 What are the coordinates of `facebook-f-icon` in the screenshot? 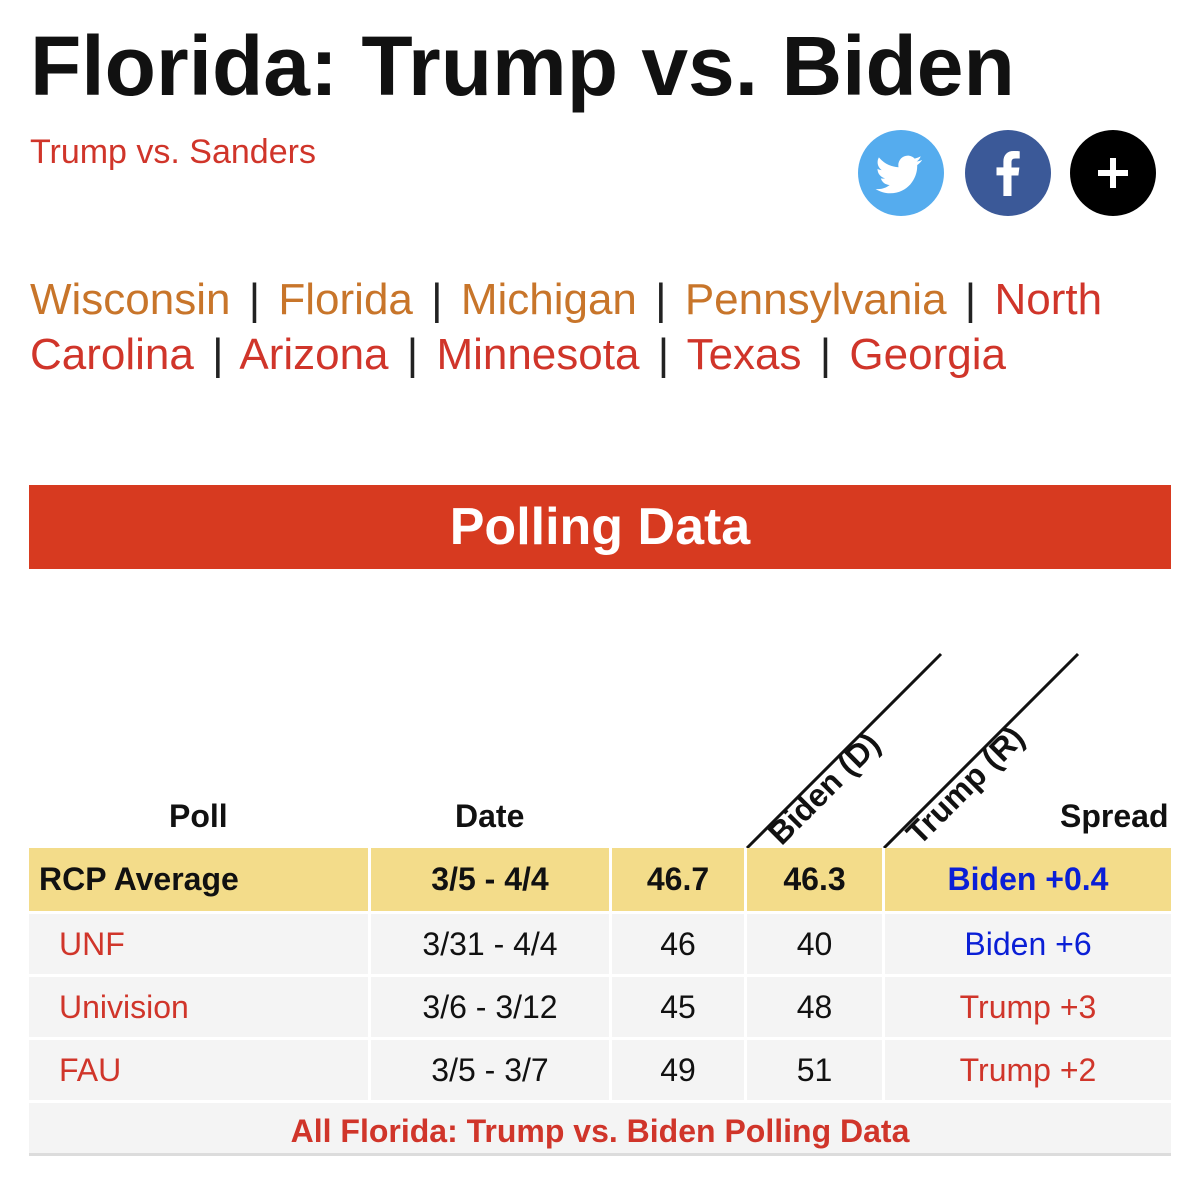 It's located at (1008, 173).